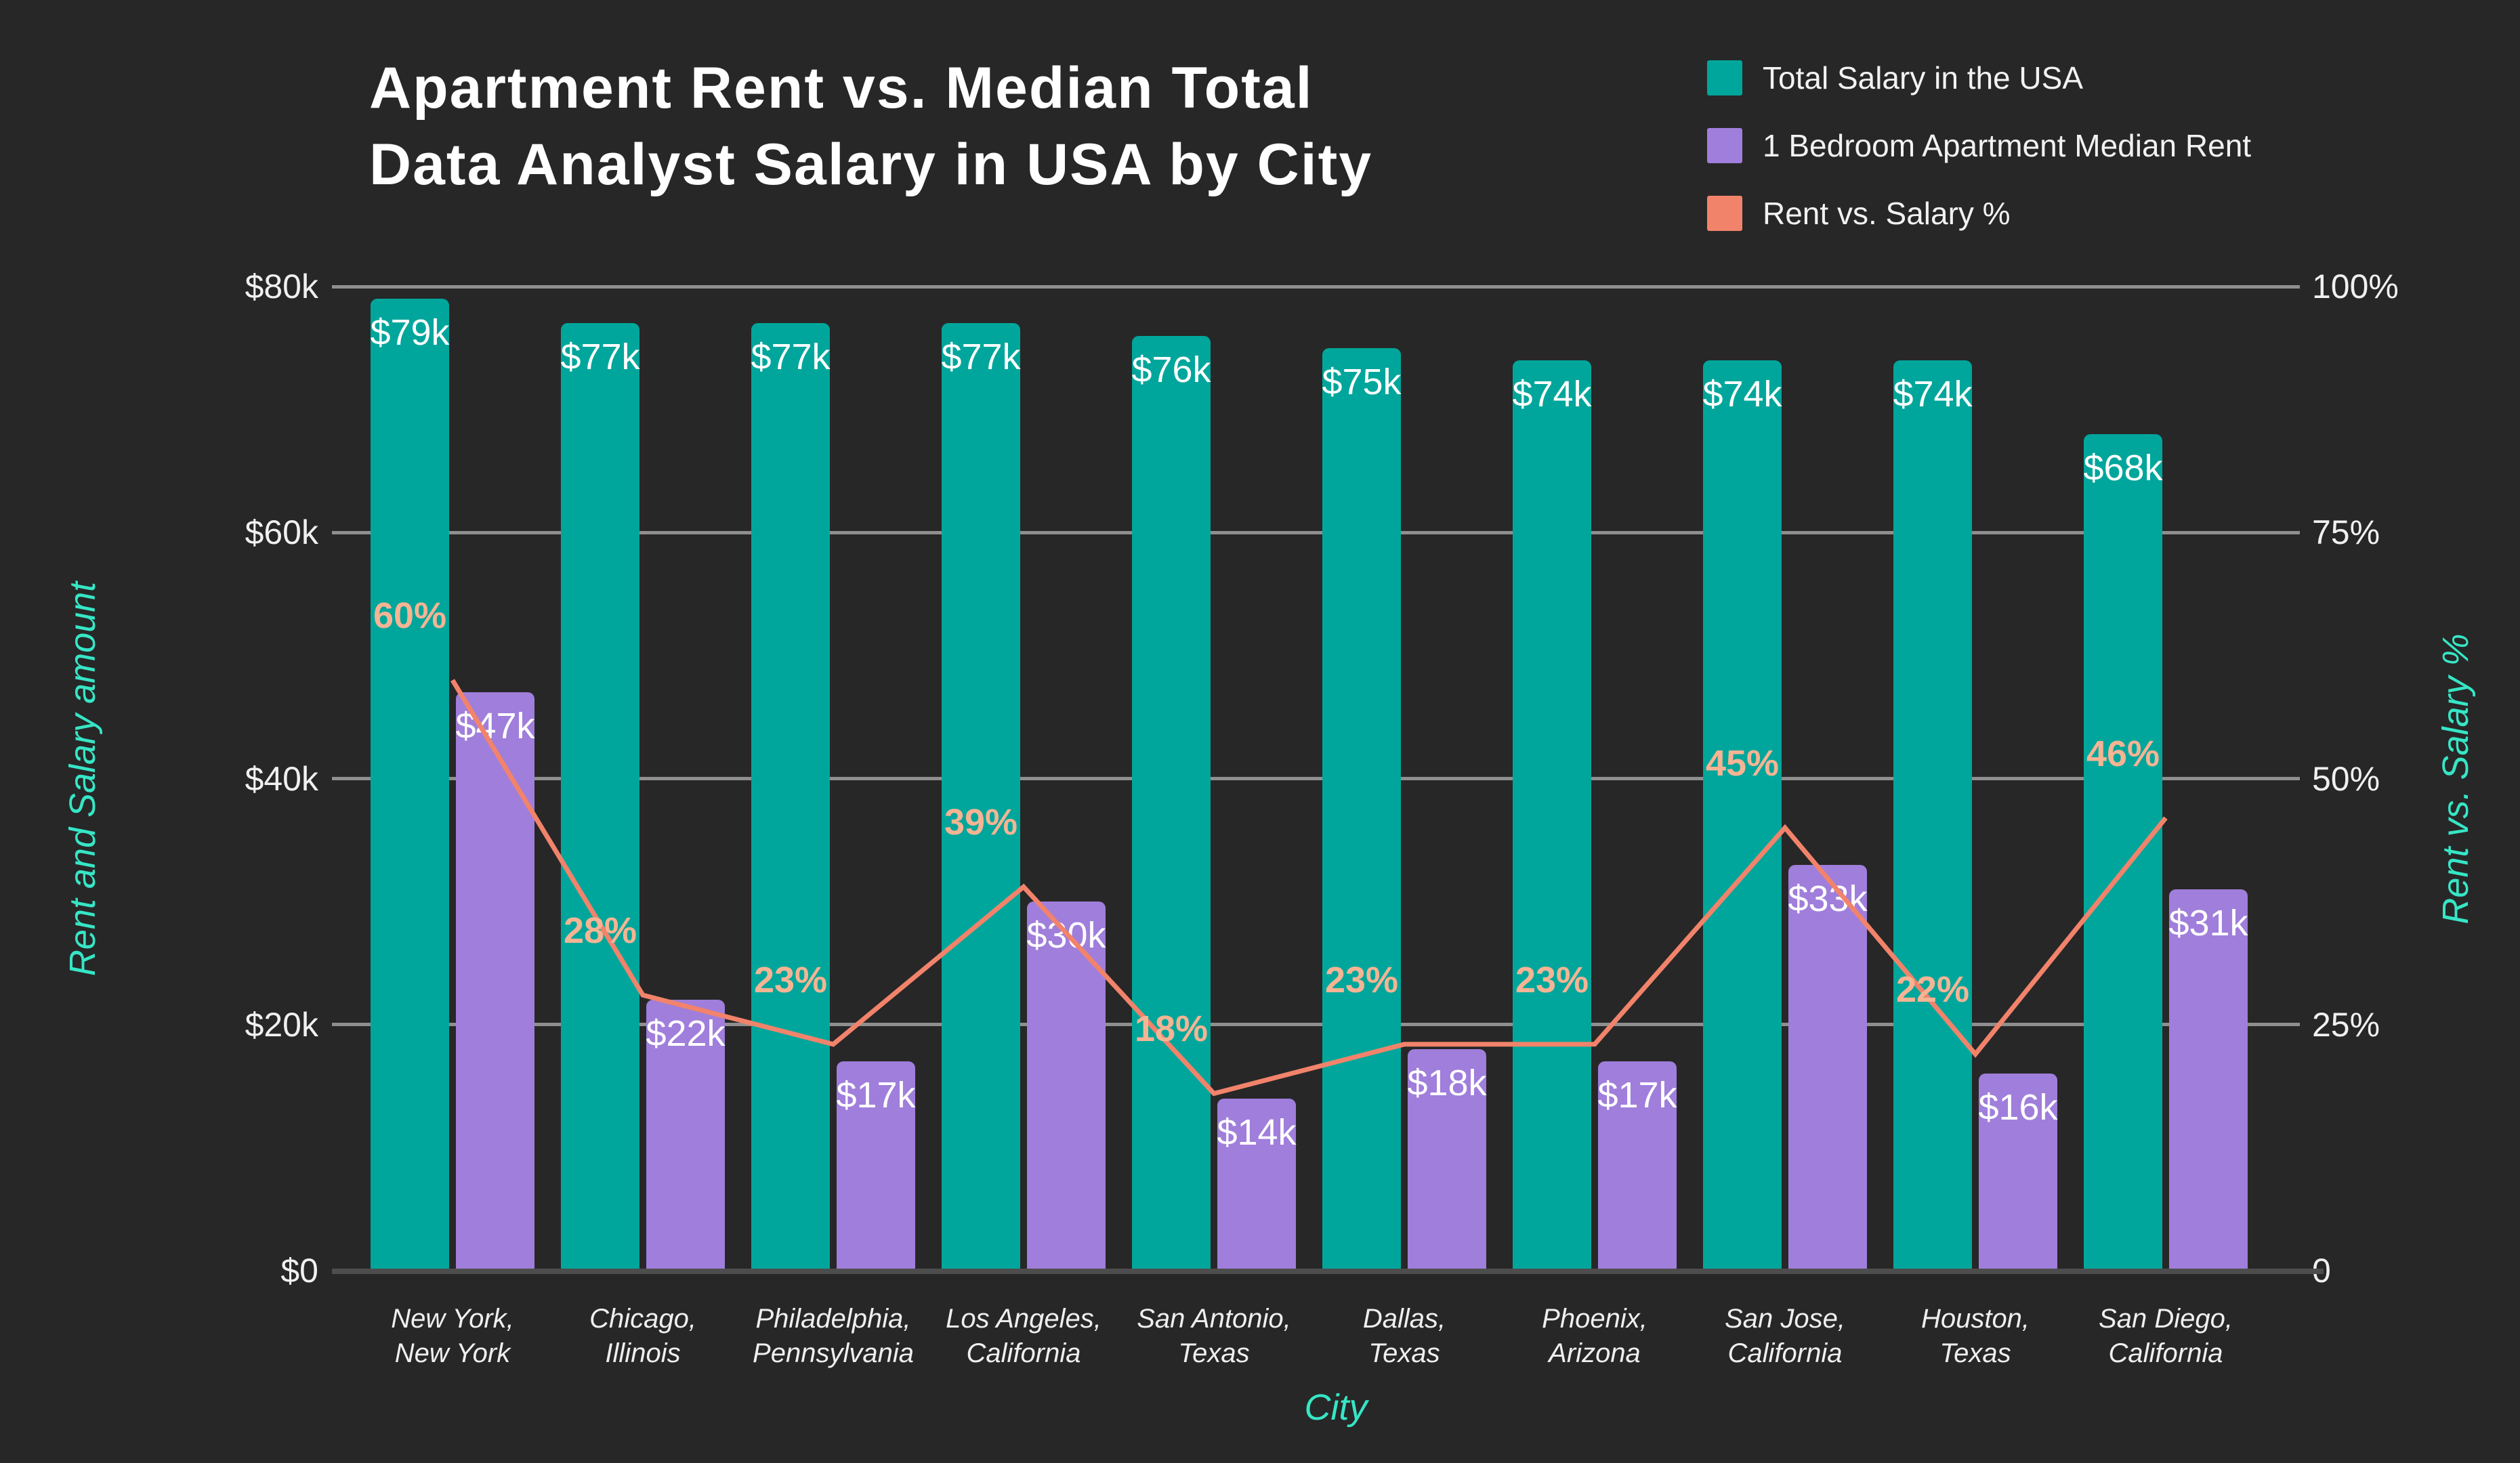 The image size is (2520, 1463). Describe the element at coordinates (1257, 1132) in the screenshot. I see `rent-bar-label: $14k` at that location.